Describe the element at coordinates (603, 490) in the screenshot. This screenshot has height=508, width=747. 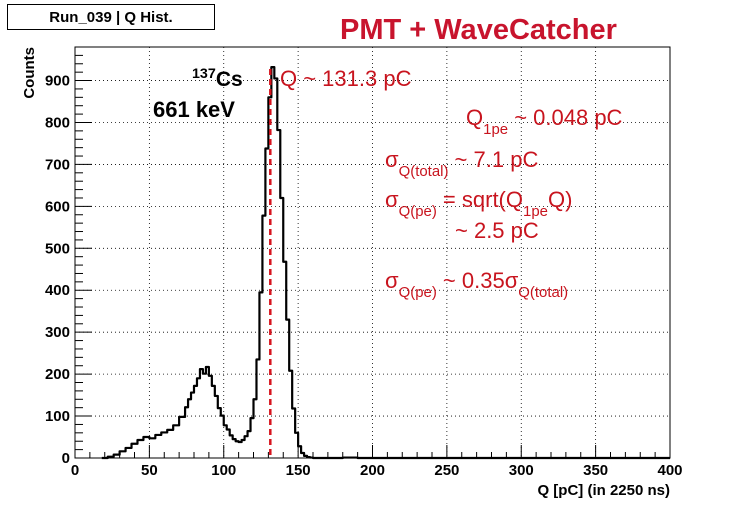
I see `x-axis-label: Q [pC] (in 2250 ns)` at that location.